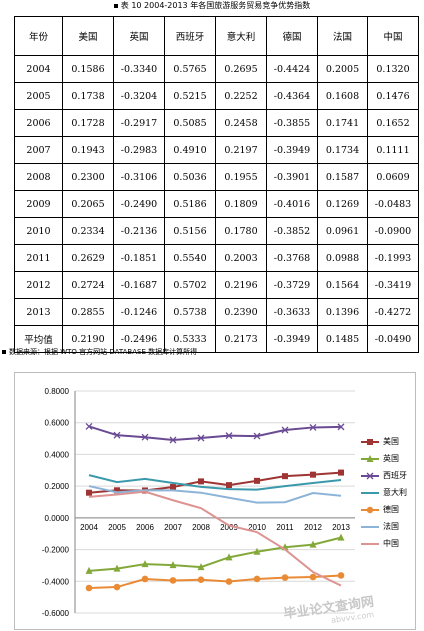  I want to click on value-cell: 0.2855, so click(88, 312).